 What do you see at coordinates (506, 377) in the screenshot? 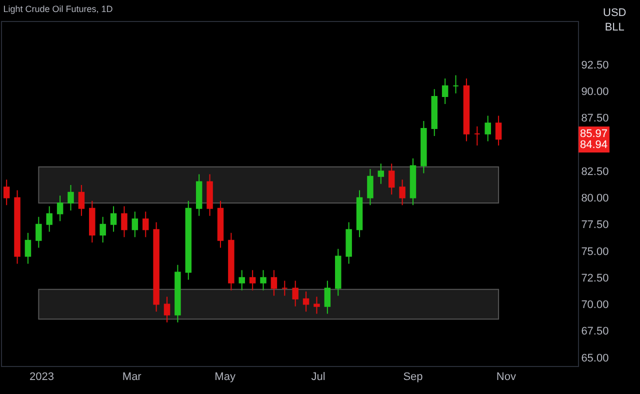
I see `x-tick-label: Nov` at bounding box center [506, 377].